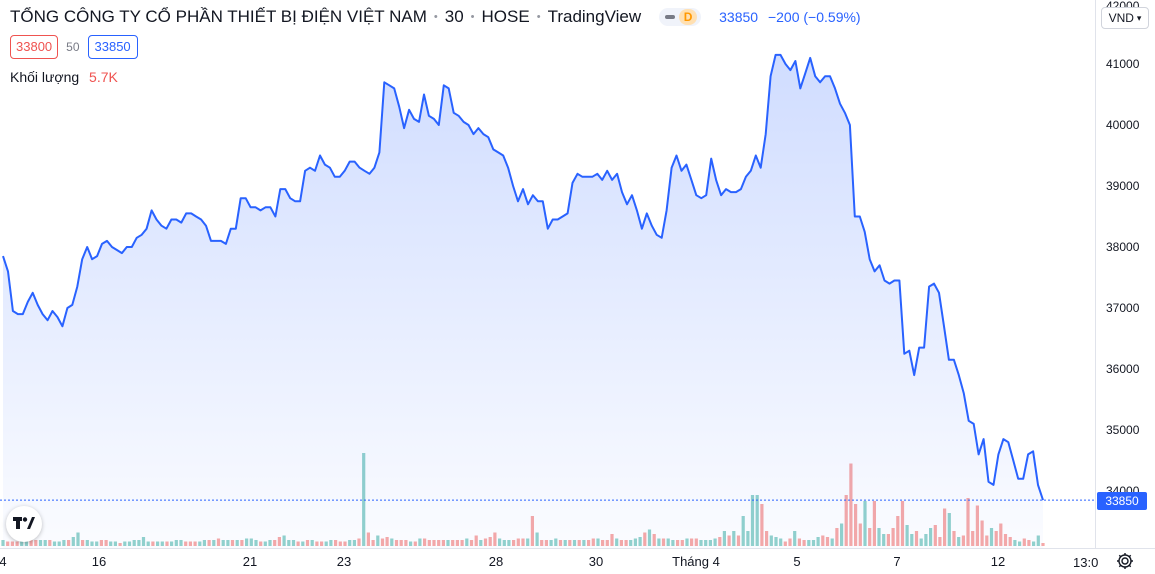 This screenshot has height=574, width=1155. Describe the element at coordinates (1123, 369) in the screenshot. I see `price-tick-label: 36000` at that location.